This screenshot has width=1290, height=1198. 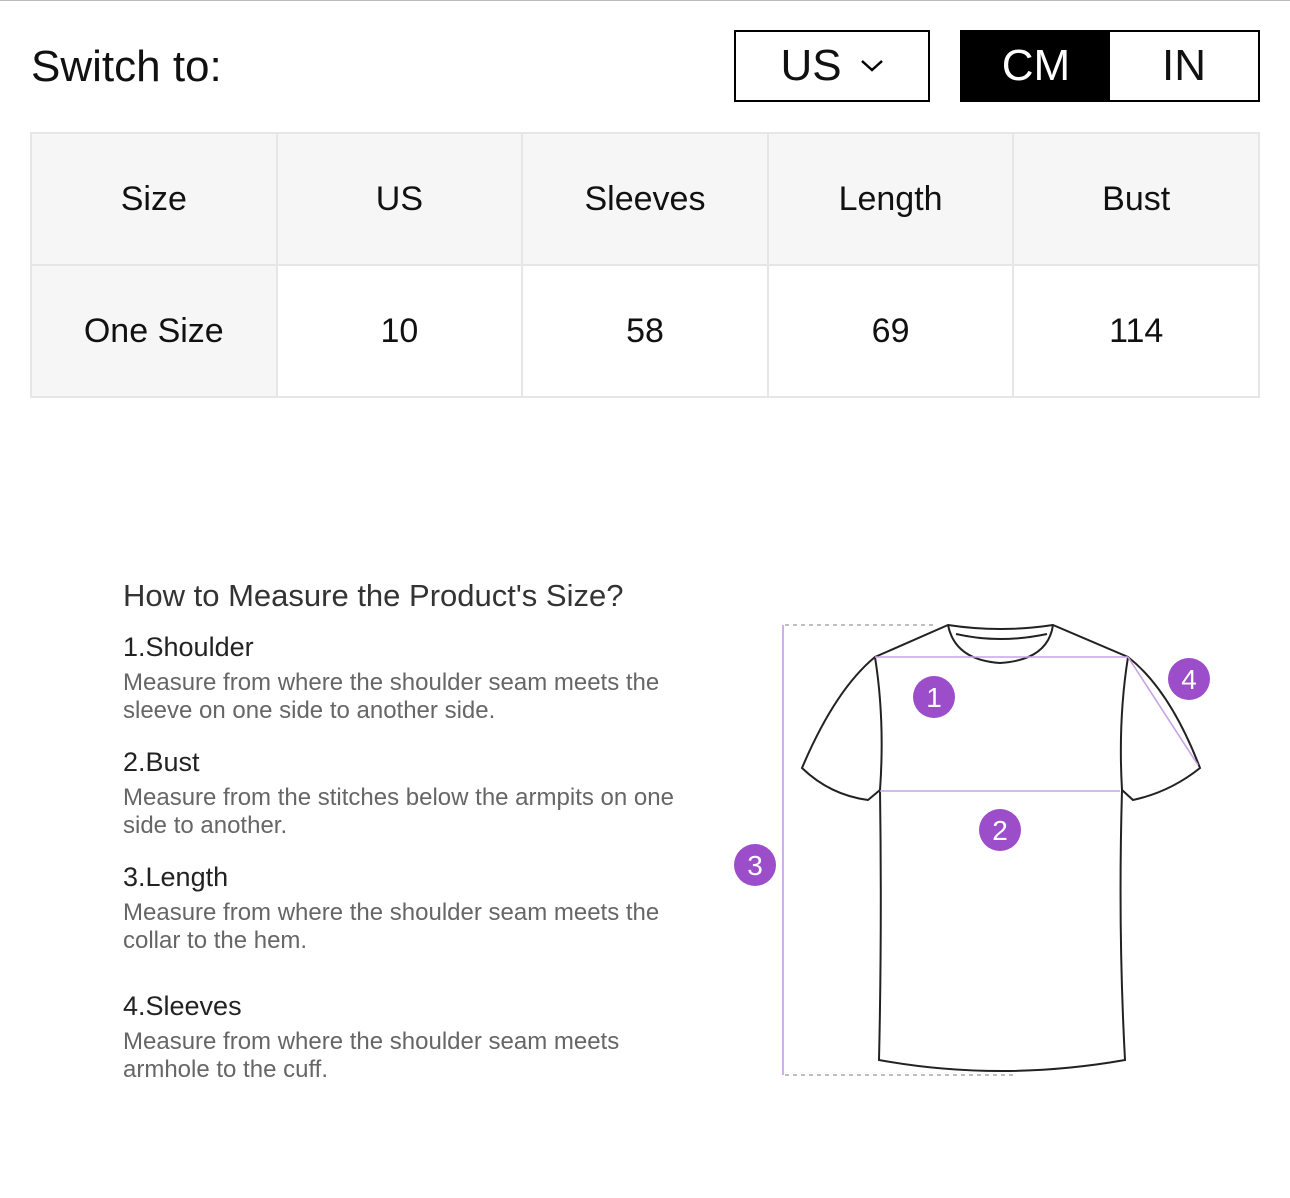 I want to click on header-cell: Sleeves, so click(x=645, y=199).